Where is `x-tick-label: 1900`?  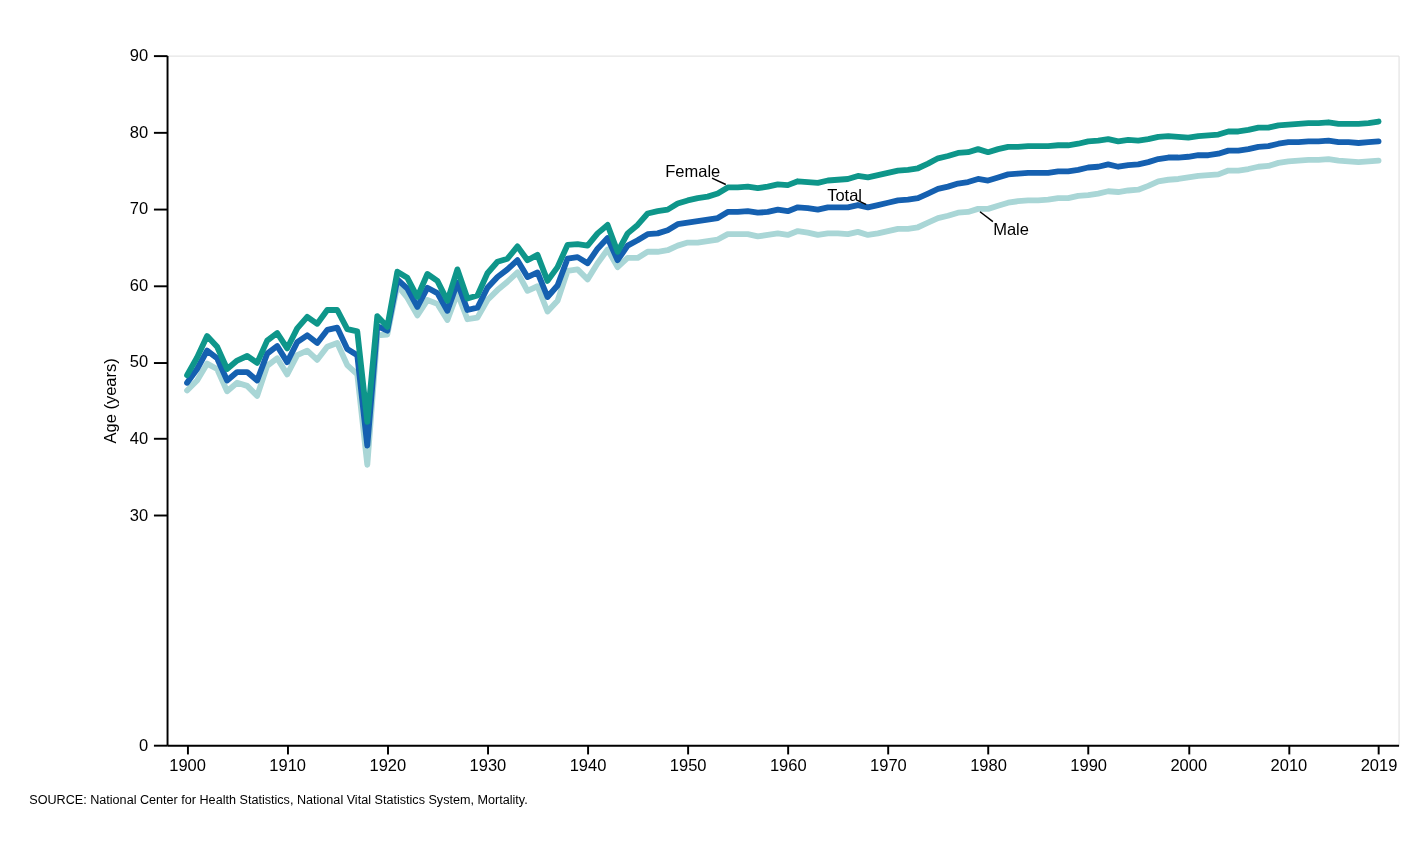 x-tick-label: 1900 is located at coordinates (187, 764).